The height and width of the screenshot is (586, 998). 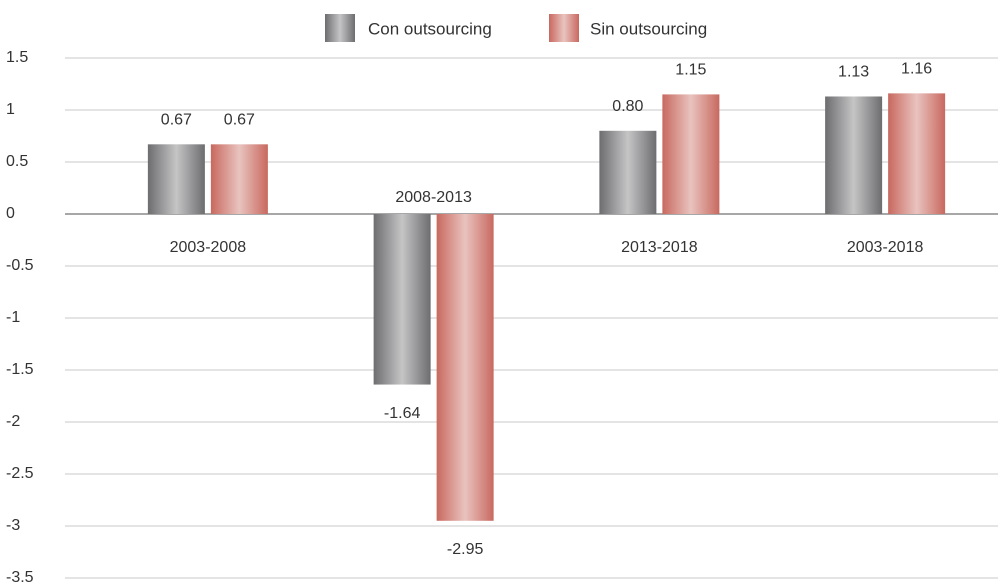 What do you see at coordinates (17, 57) in the screenshot?
I see `y-tick-label: 1.5` at bounding box center [17, 57].